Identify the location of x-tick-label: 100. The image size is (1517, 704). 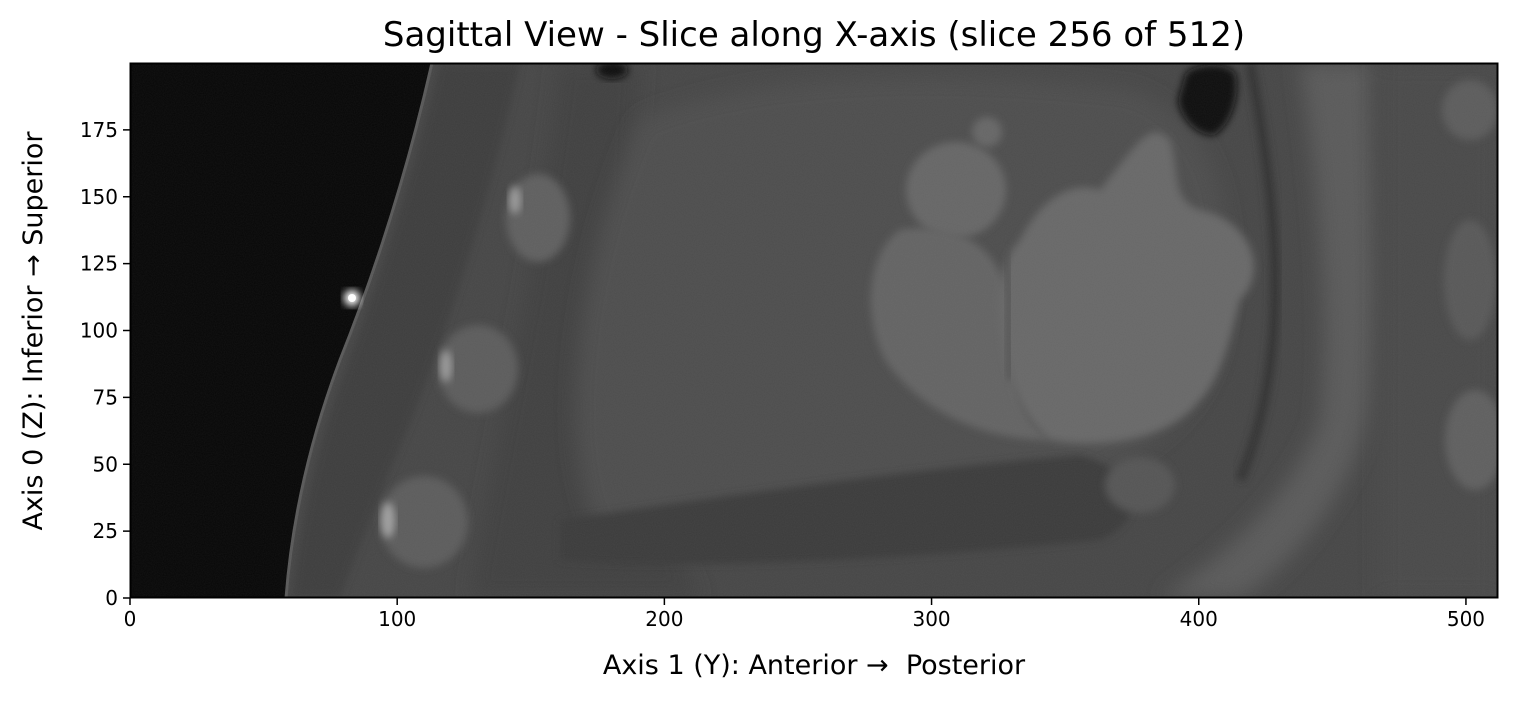
(397, 619).